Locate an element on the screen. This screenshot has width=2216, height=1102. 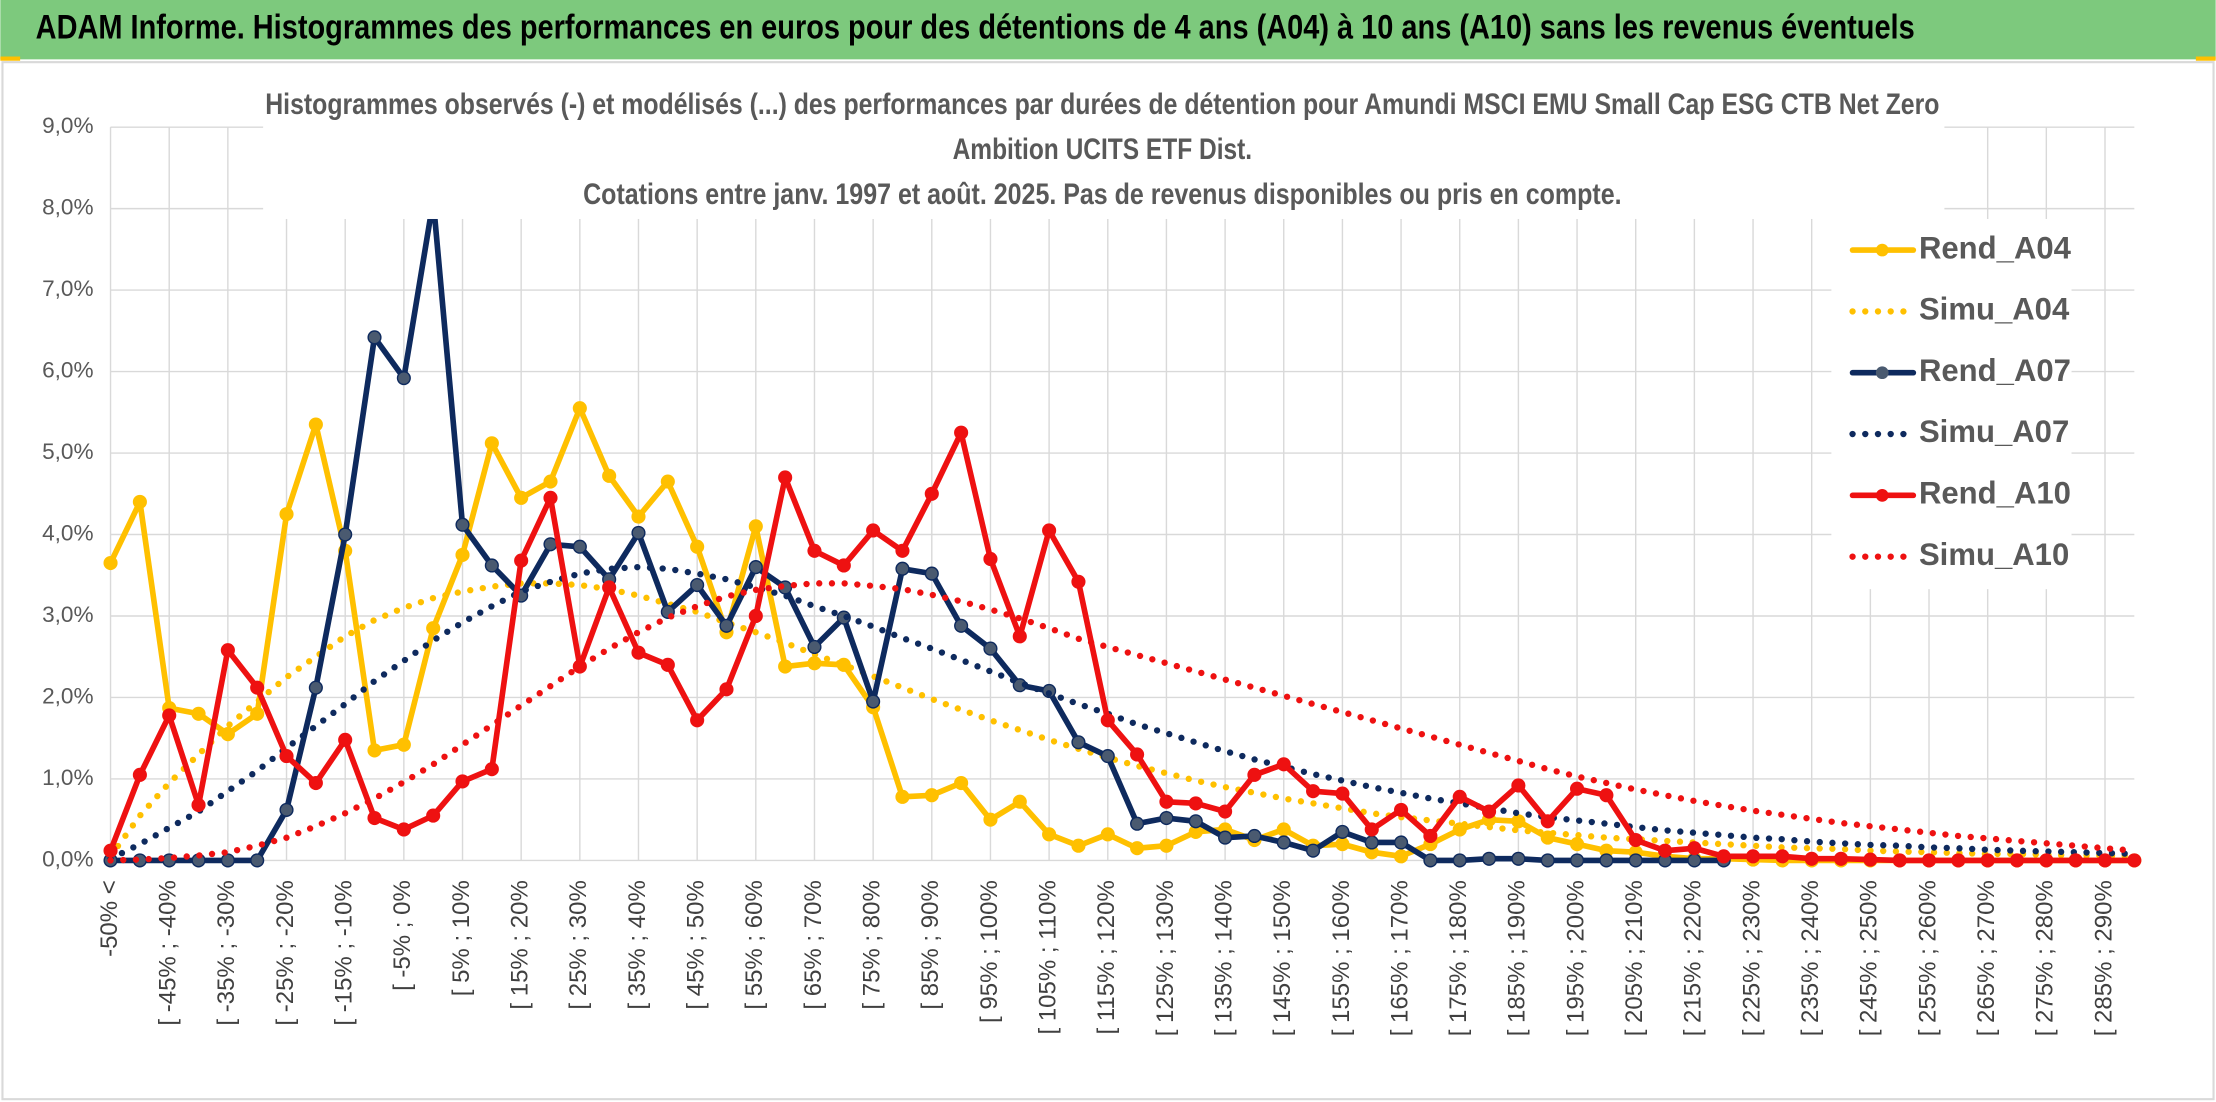
y-tick-label: 8,0% is located at coordinates (68, 207).